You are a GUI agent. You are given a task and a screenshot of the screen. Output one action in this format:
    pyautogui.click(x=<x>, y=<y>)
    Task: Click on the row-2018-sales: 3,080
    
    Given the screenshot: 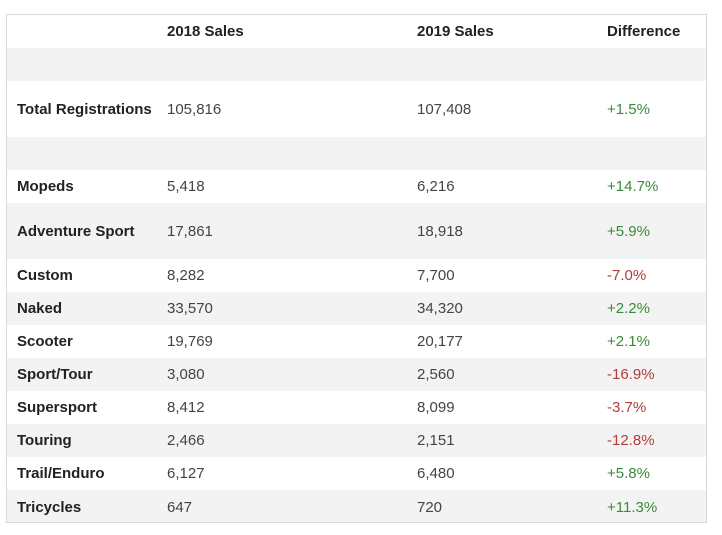 What is the action you would take?
    pyautogui.click(x=186, y=374)
    